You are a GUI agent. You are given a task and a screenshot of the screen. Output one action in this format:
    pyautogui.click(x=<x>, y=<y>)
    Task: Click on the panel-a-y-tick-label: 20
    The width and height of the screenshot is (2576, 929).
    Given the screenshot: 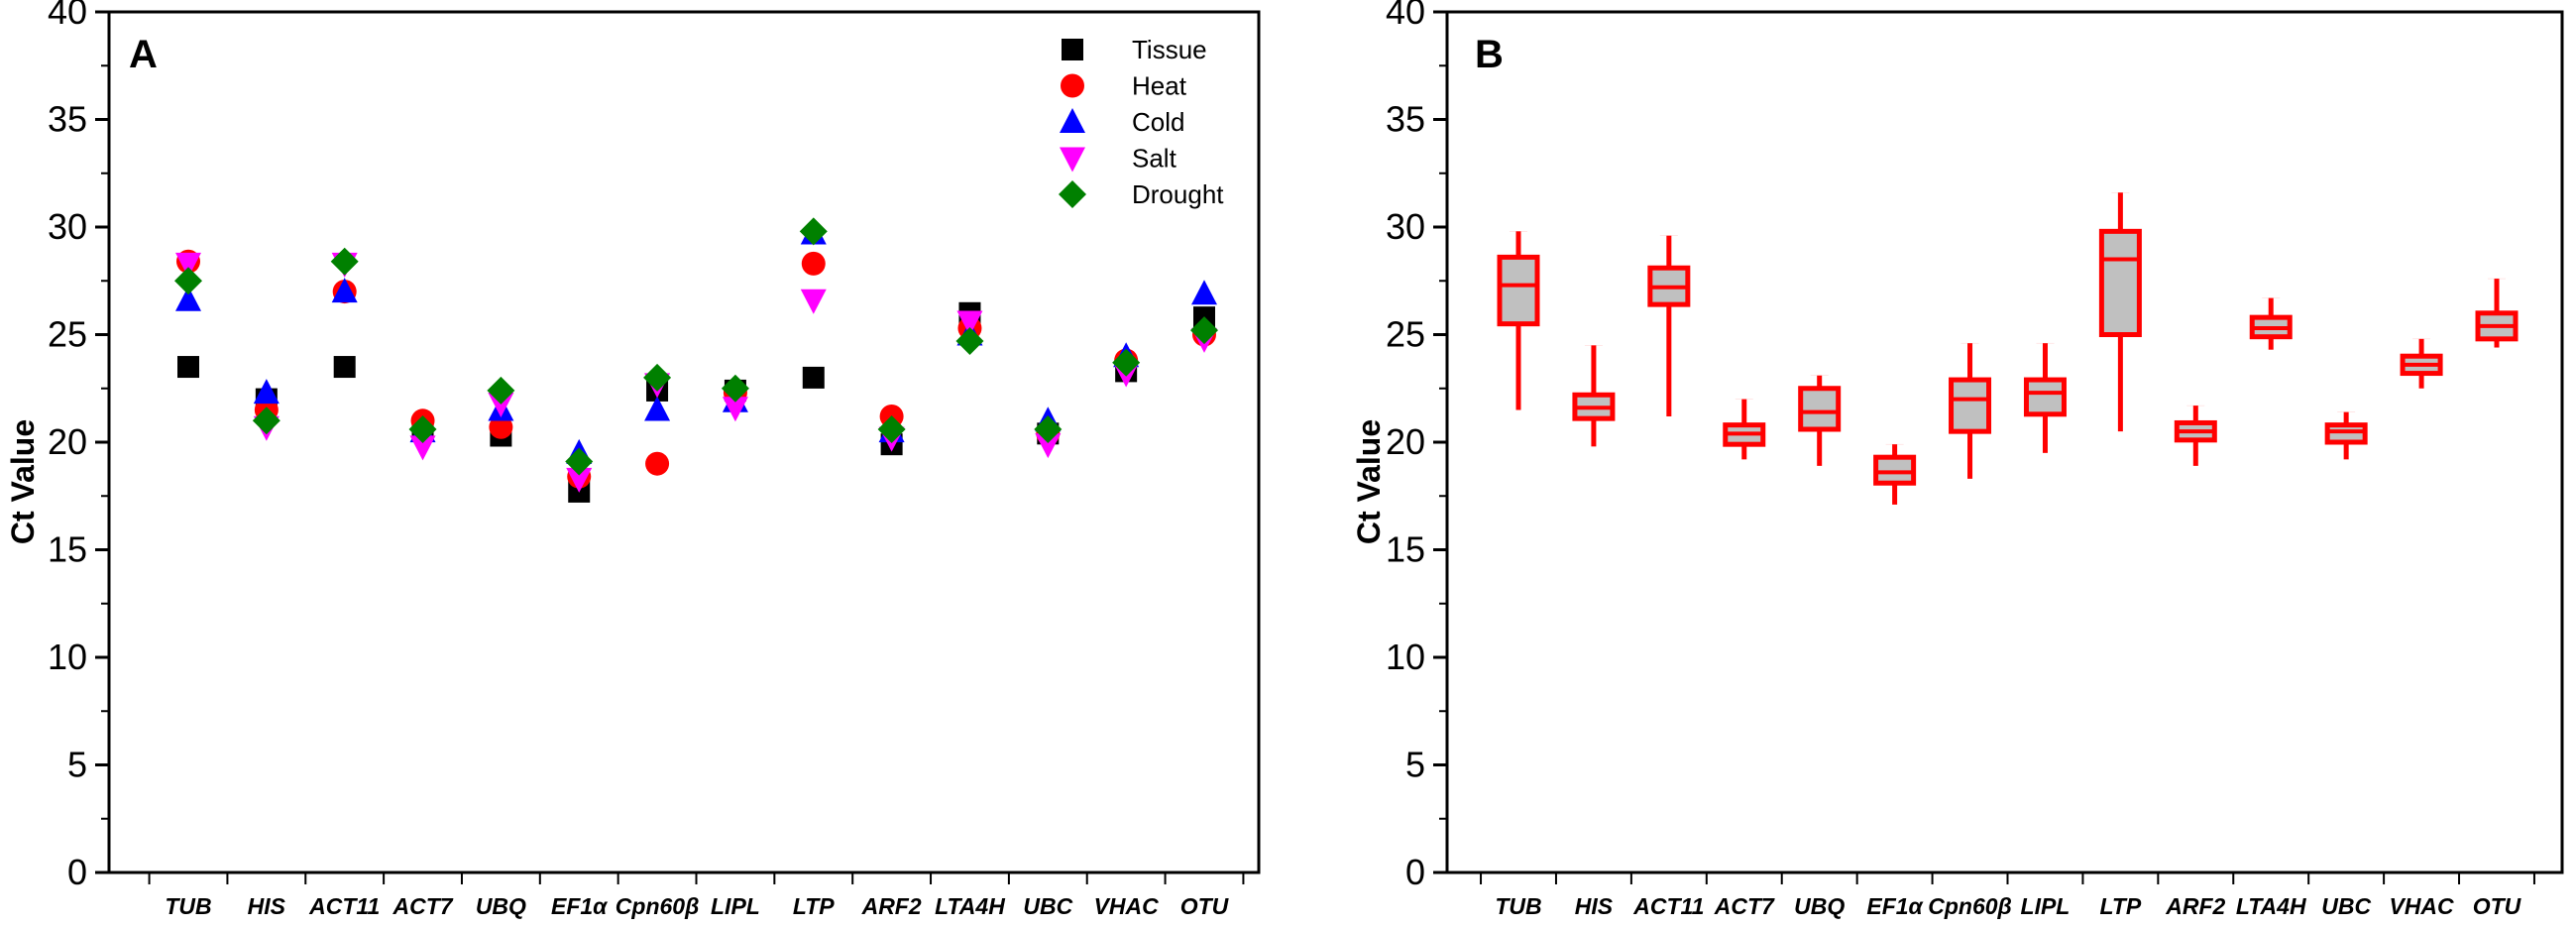 What is the action you would take?
    pyautogui.click(x=67, y=441)
    